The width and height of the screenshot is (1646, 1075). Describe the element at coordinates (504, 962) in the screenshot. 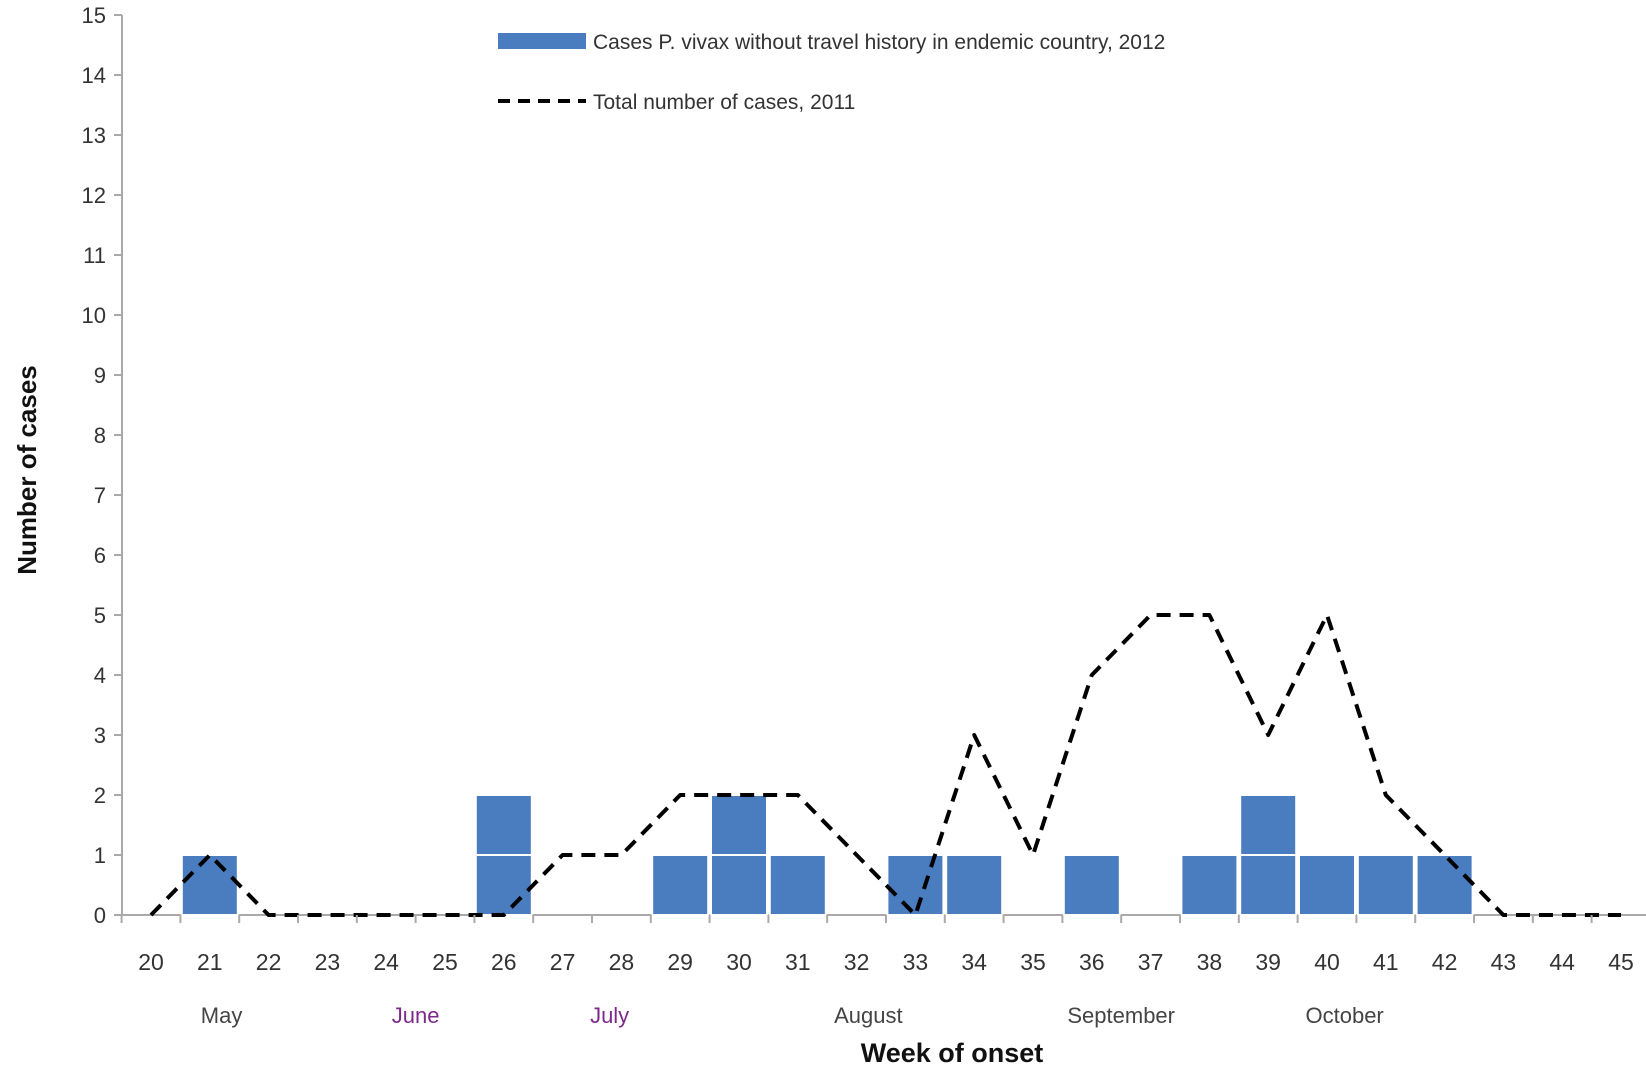

I see `x-tick-label: 26` at that location.